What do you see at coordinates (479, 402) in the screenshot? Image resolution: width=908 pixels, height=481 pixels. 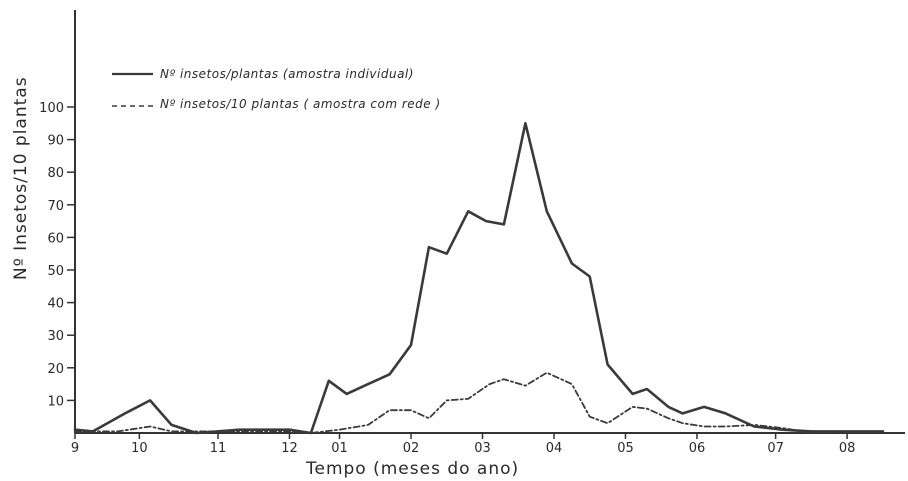 I see `series-line-rede` at bounding box center [479, 402].